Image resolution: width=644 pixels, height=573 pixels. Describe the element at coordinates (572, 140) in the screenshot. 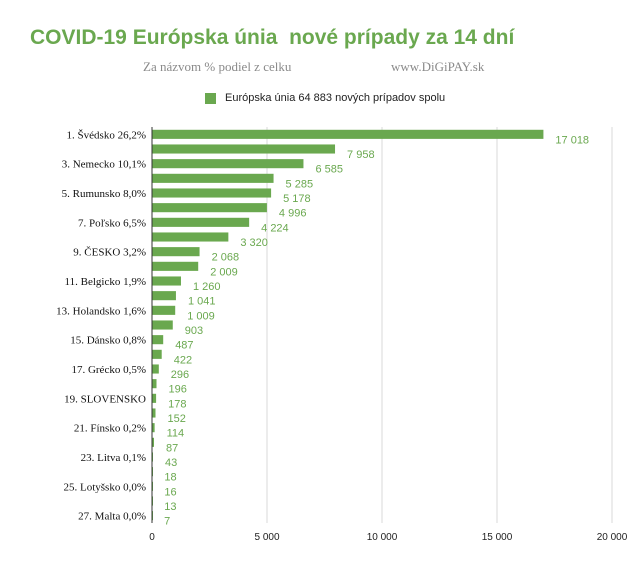

I see `value-label: 17 018` at that location.